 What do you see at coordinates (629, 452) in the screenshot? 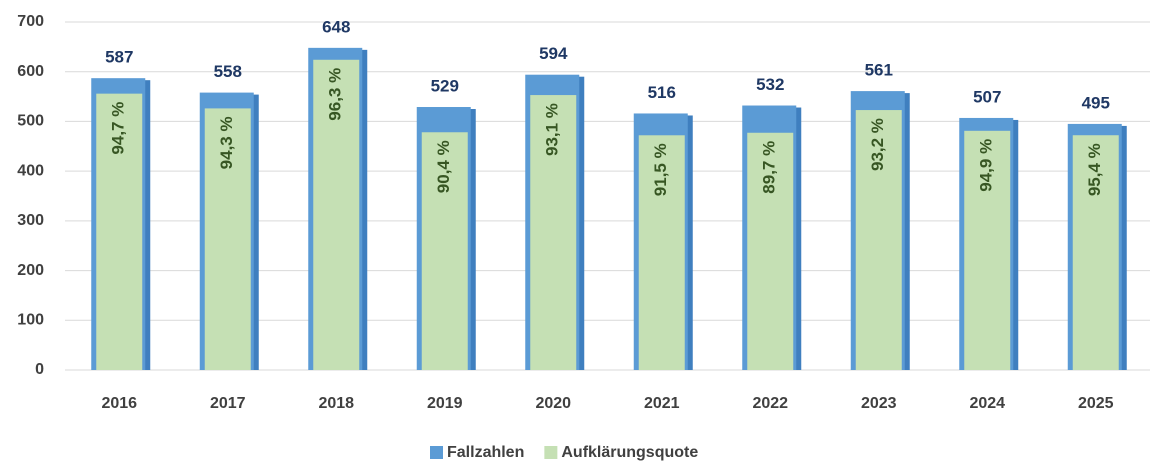
I see `legend-label: Aufklärungsquote` at bounding box center [629, 452].